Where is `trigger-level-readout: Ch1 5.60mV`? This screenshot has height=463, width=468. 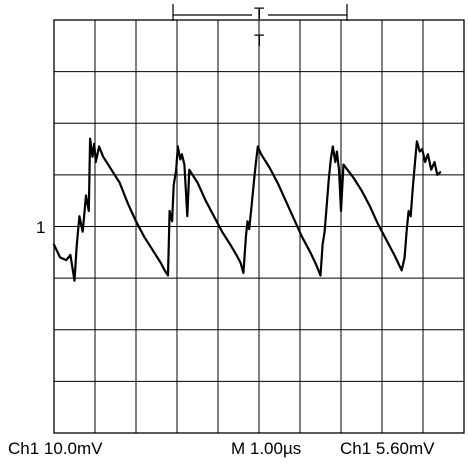 trigger-level-readout: Ch1 5.60mV is located at coordinates (387, 448).